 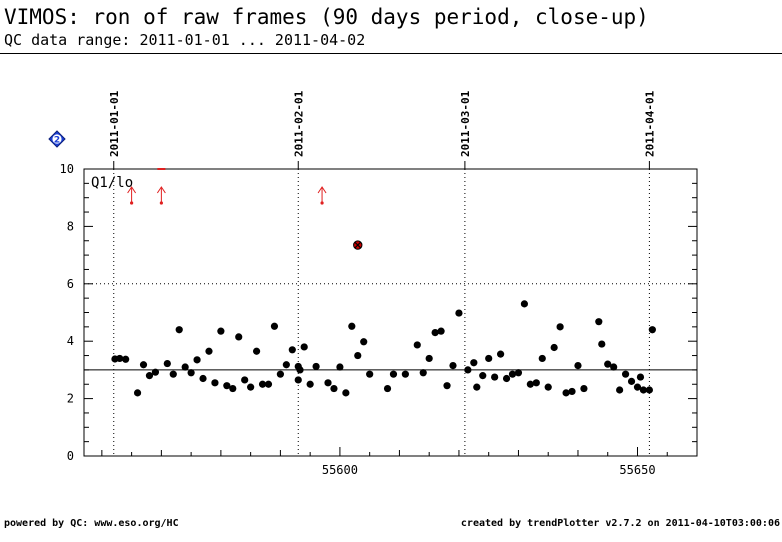 What do you see at coordinates (91, 523) in the screenshot?
I see `footer-powered-by: powered by QC: www.eso.org/HC` at bounding box center [91, 523].